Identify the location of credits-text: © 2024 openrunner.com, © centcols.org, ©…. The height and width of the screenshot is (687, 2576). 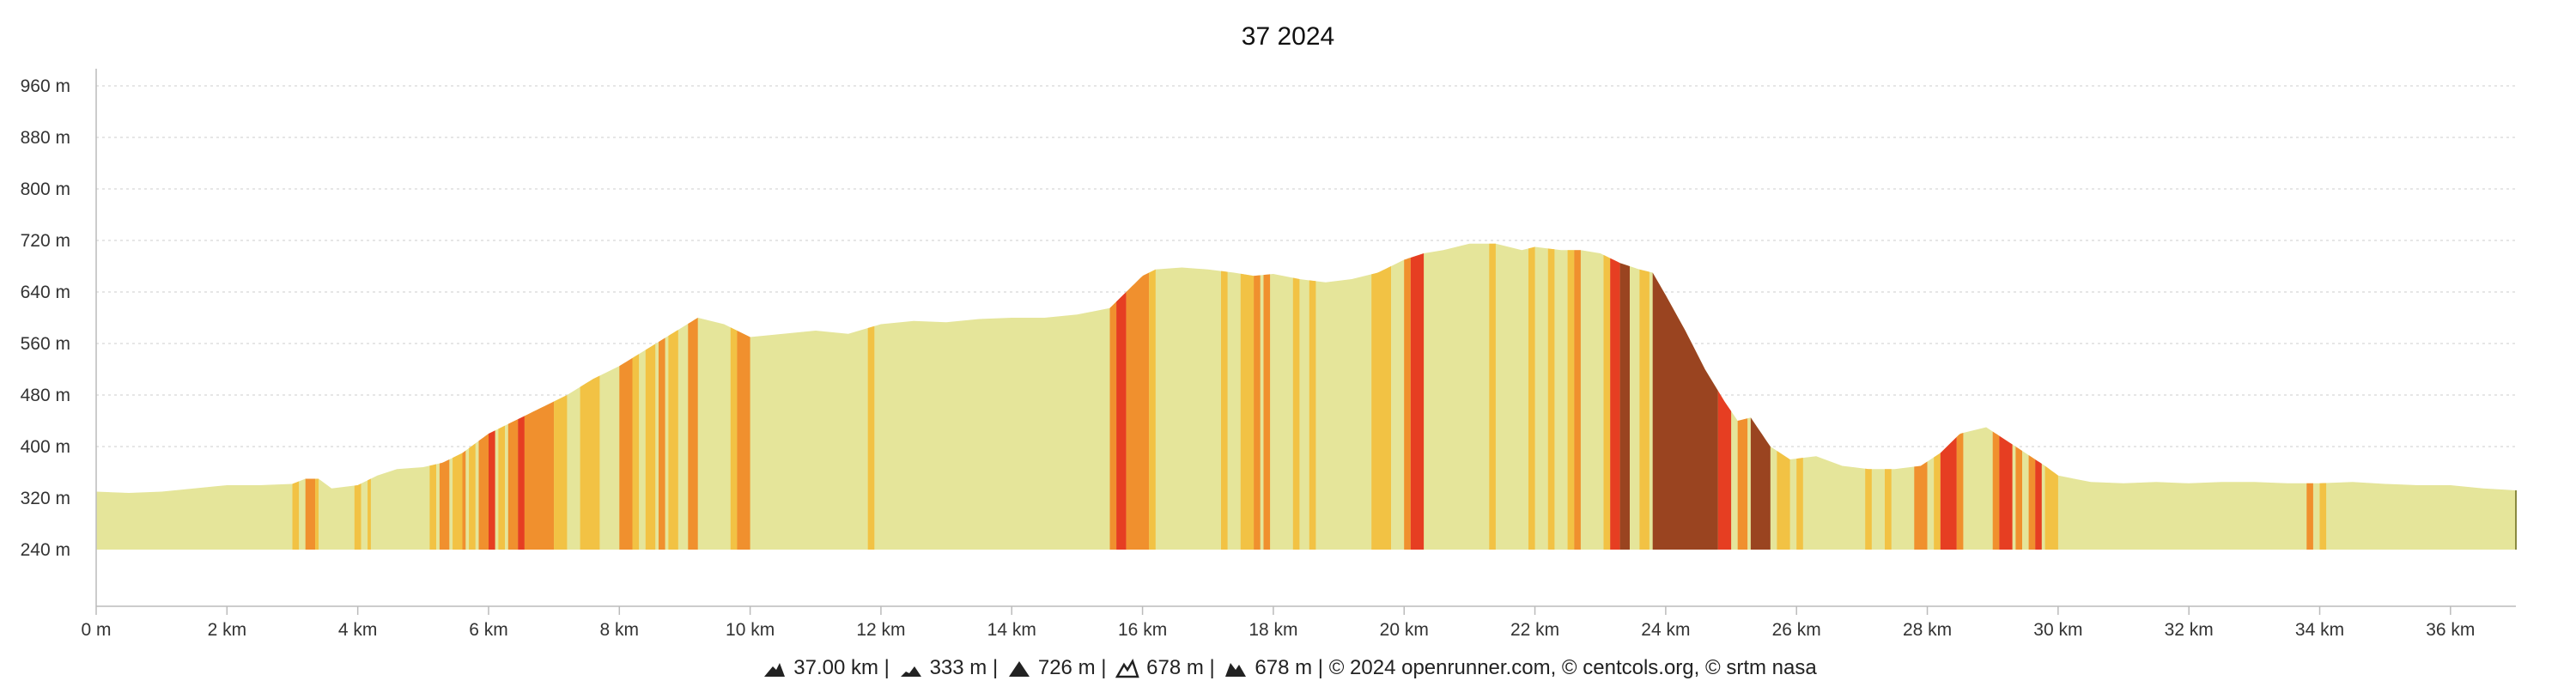
(1572, 667).